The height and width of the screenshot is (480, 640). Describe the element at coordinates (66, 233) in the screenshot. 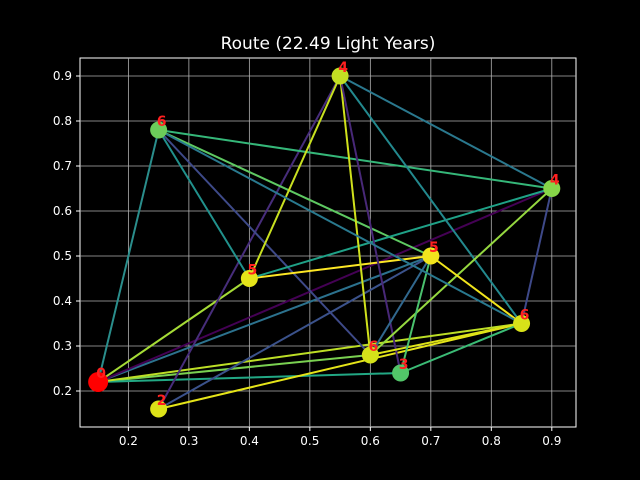

I see `y-axis: 0.2 0.3 0.4 0.5 0.6 0.7 0.8 0.9` at that location.